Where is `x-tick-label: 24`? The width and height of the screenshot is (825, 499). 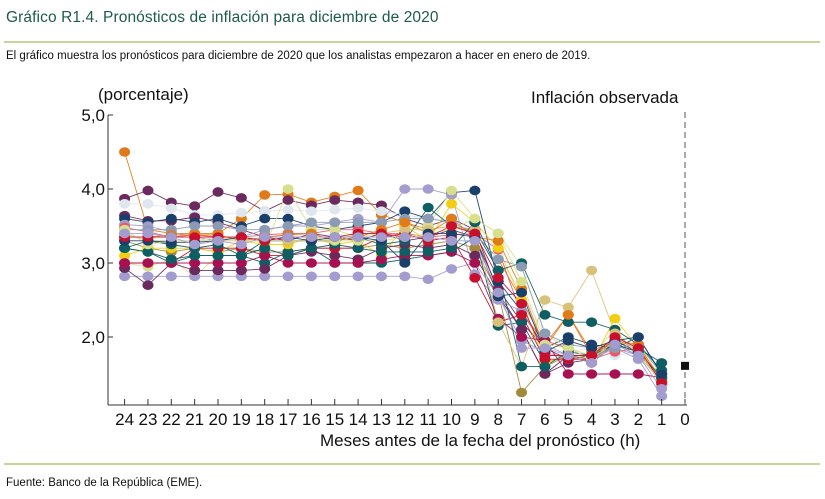 x-tick-label: 24 is located at coordinates (124, 419).